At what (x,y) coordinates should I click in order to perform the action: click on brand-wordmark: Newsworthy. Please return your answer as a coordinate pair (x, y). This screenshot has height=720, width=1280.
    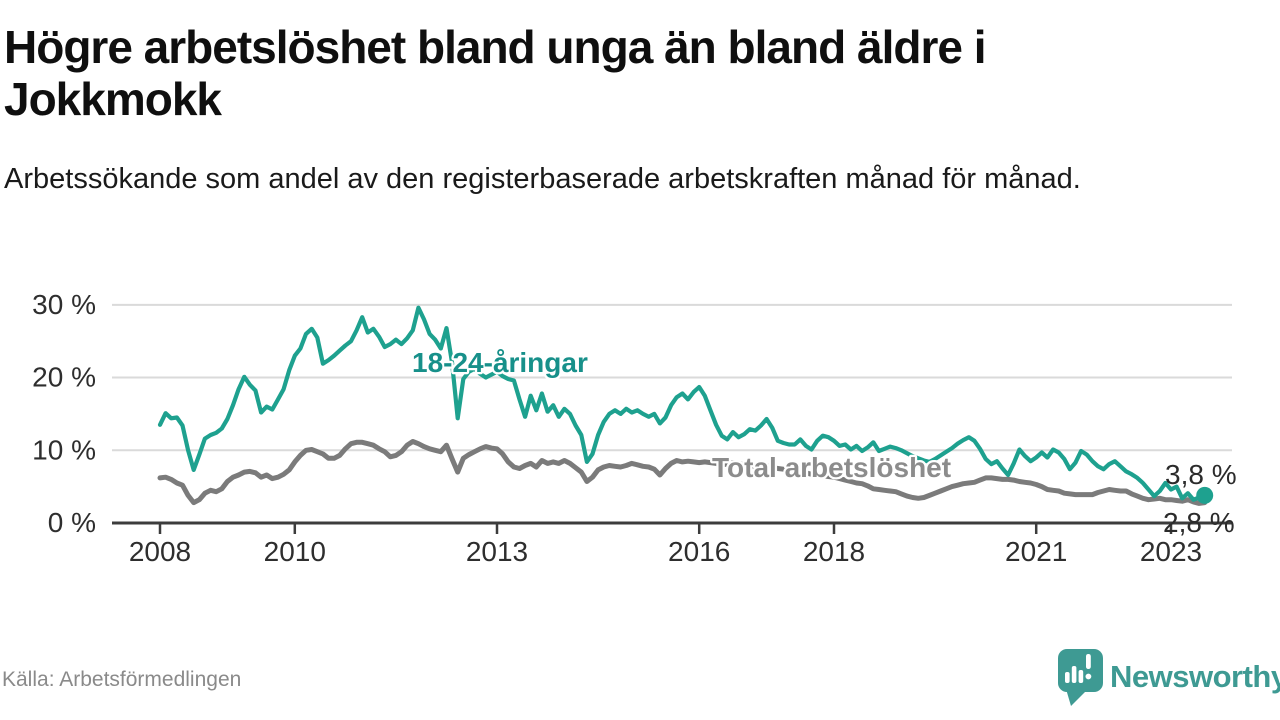
    Looking at the image, I should click on (1195, 676).